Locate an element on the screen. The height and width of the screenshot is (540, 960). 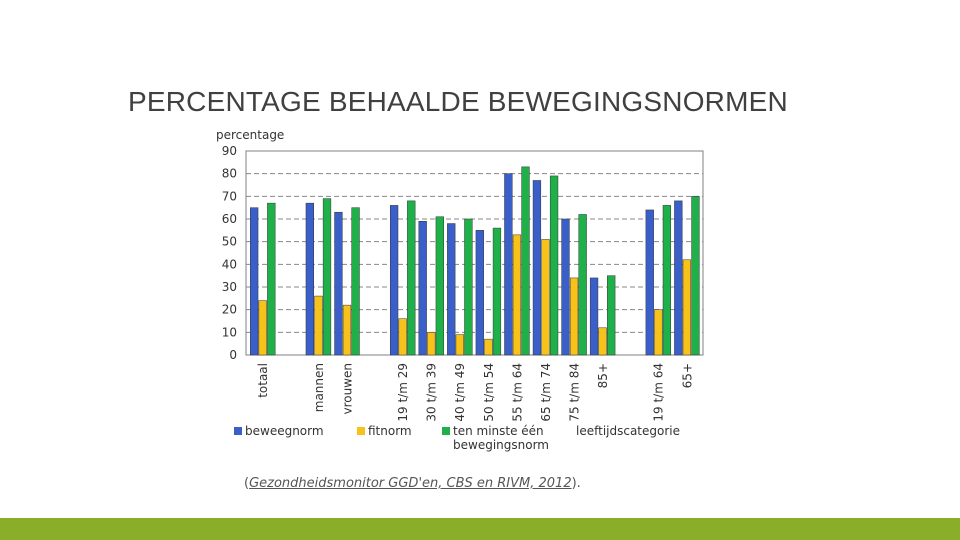
legend-label-bewegingsnorm: bewegingsnorm is located at coordinates (501, 445).